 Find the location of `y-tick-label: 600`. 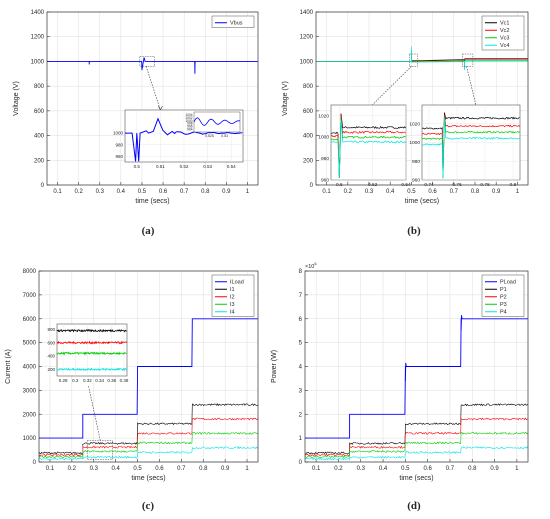

y-tick-label: 600 is located at coordinates (308, 112).